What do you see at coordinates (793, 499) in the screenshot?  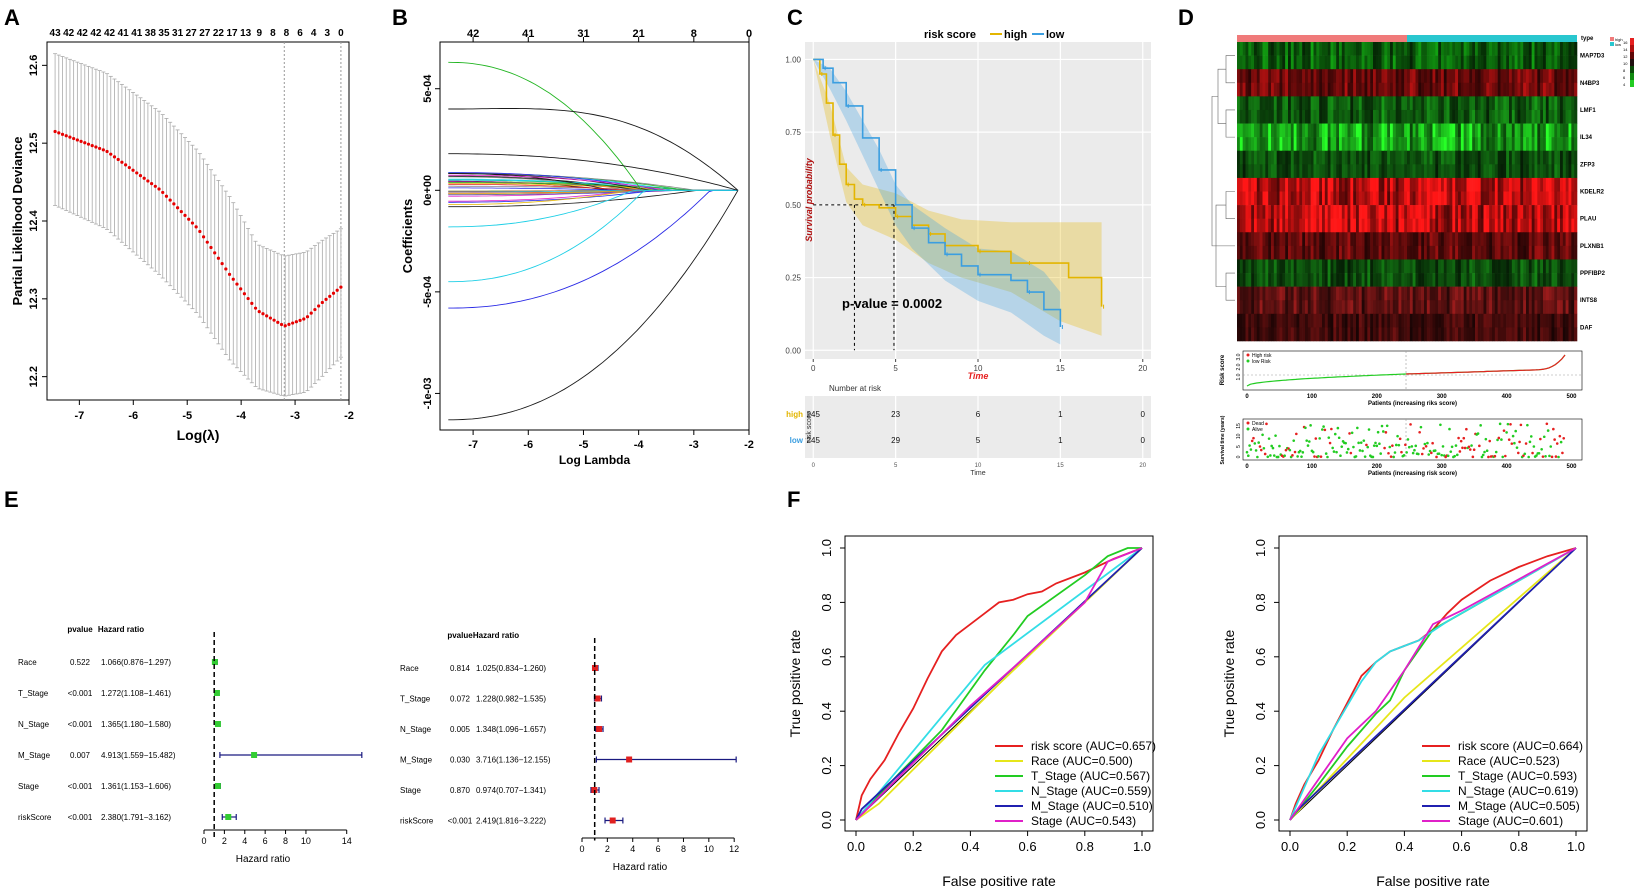 I see `panel-label-f: F` at bounding box center [793, 499].